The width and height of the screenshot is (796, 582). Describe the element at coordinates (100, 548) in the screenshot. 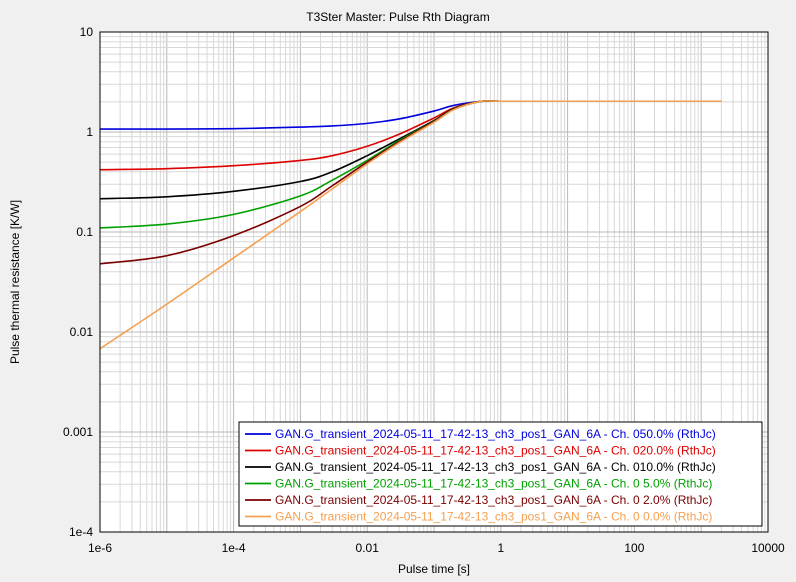

I see `x-tick-label: 1e-6` at that location.